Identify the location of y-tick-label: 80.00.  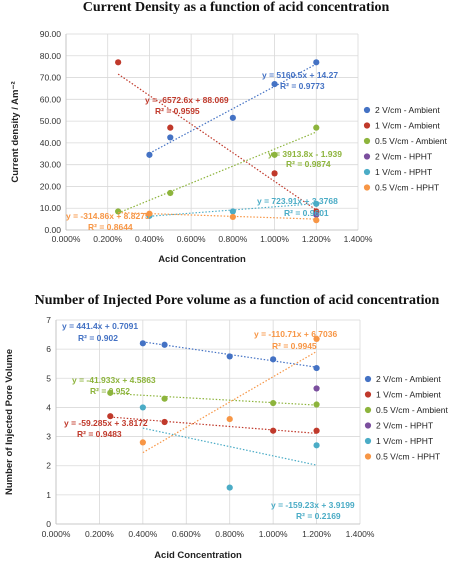
(51, 56).